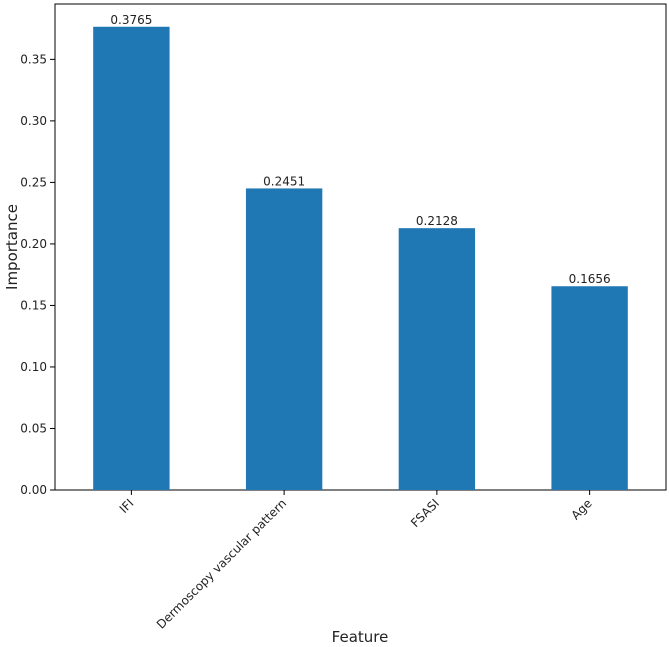 Image resolution: width=669 pixels, height=647 pixels. What do you see at coordinates (33, 182) in the screenshot?
I see `y-tick-label-5: 0.25` at bounding box center [33, 182].